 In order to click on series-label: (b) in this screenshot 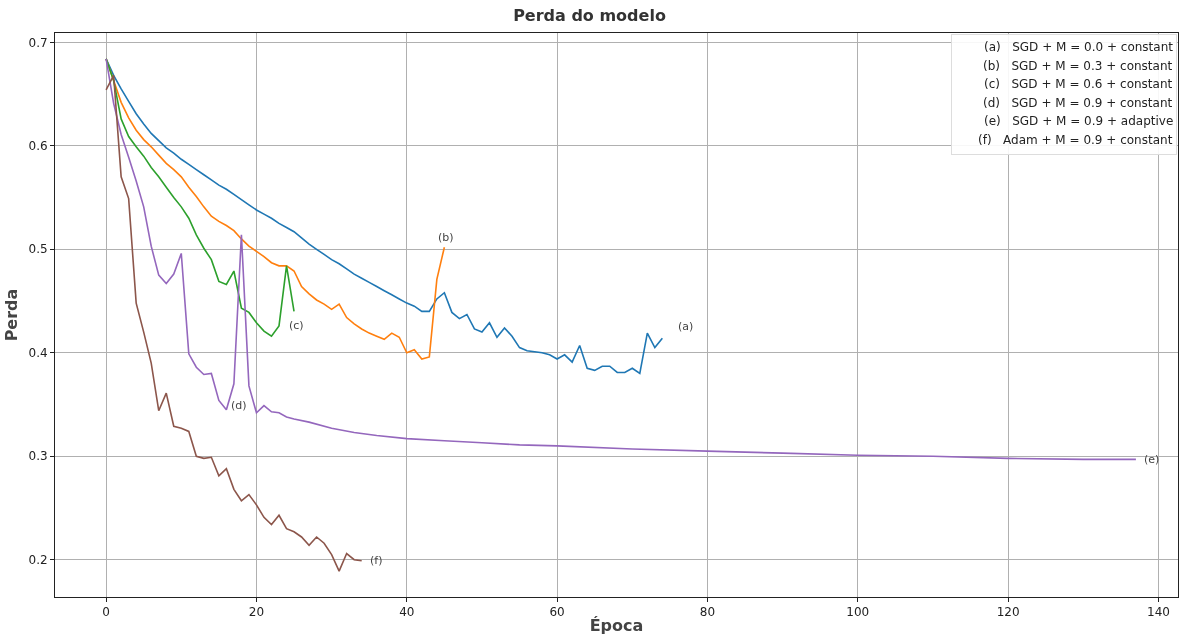, I will do `click(446, 237)`.